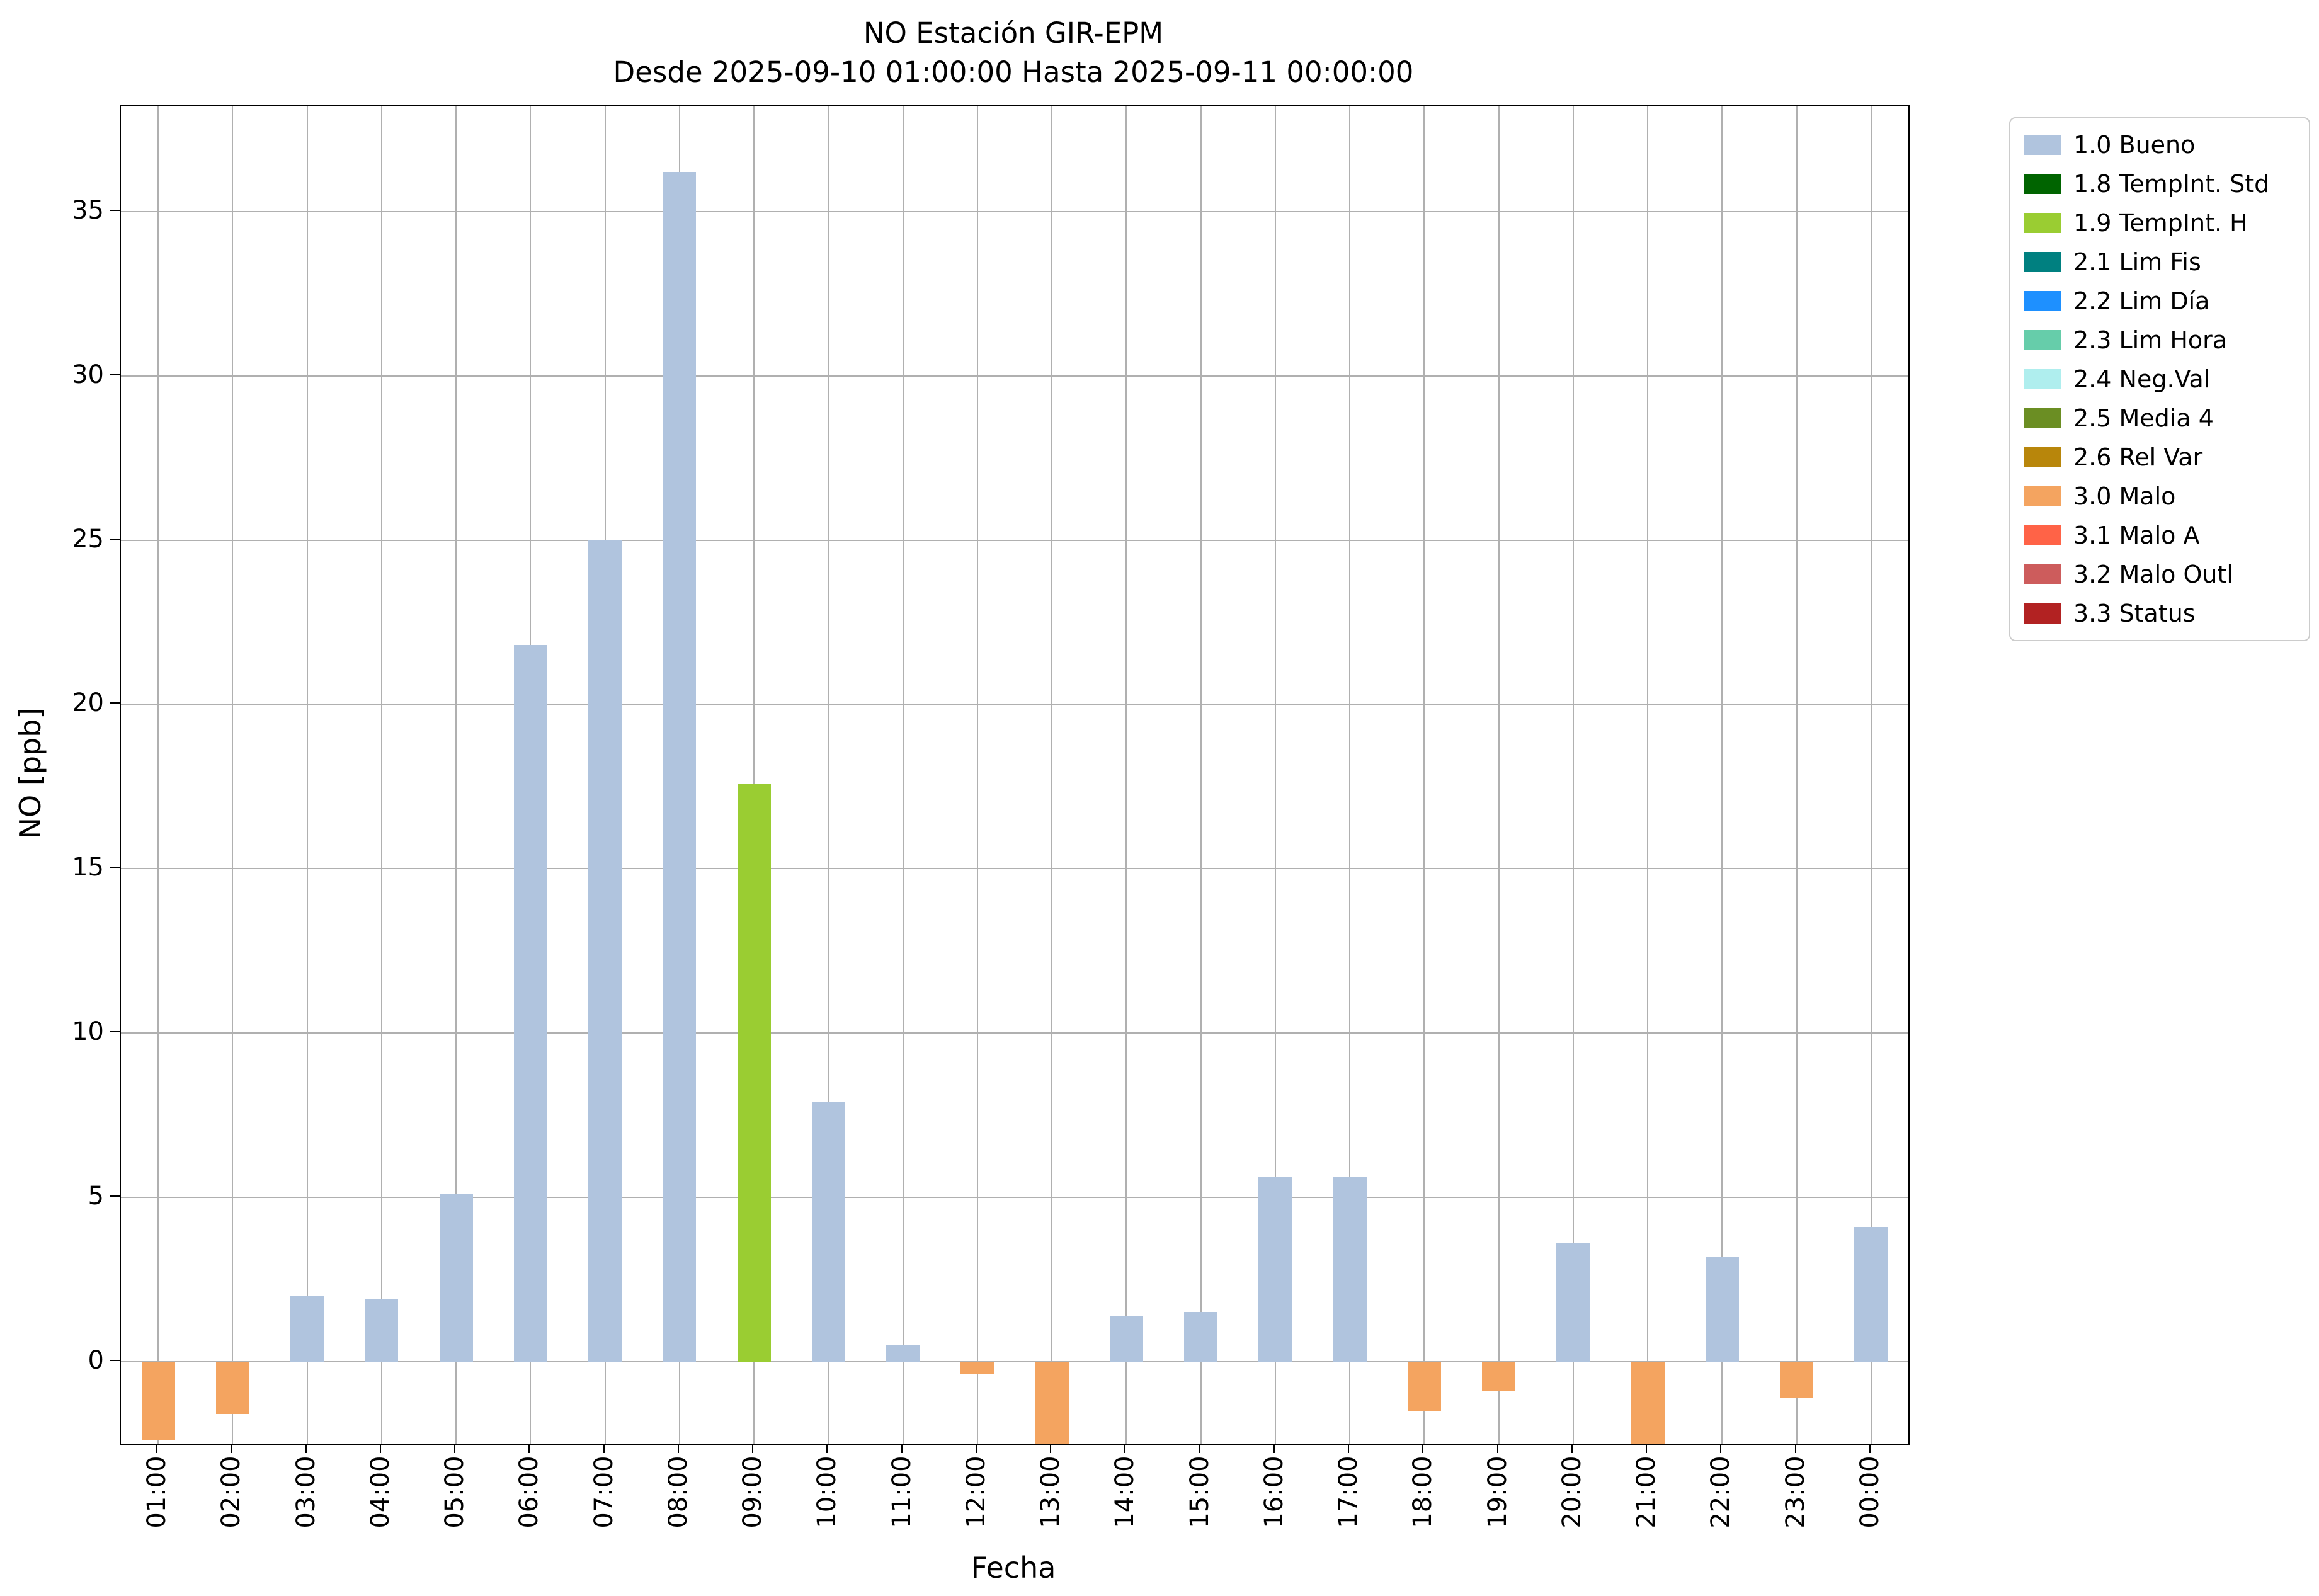  Describe the element at coordinates (1199, 1492) in the screenshot. I see `x-tick-label: 15:00` at that location.